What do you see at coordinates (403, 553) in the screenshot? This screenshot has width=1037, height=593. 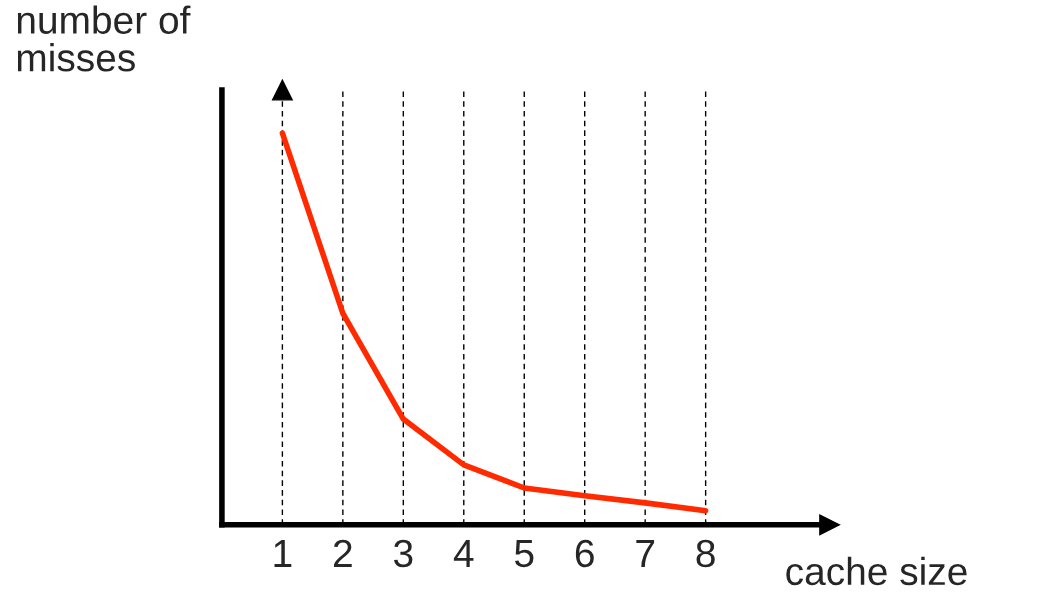 I see `x-tick-label: 3` at bounding box center [403, 553].